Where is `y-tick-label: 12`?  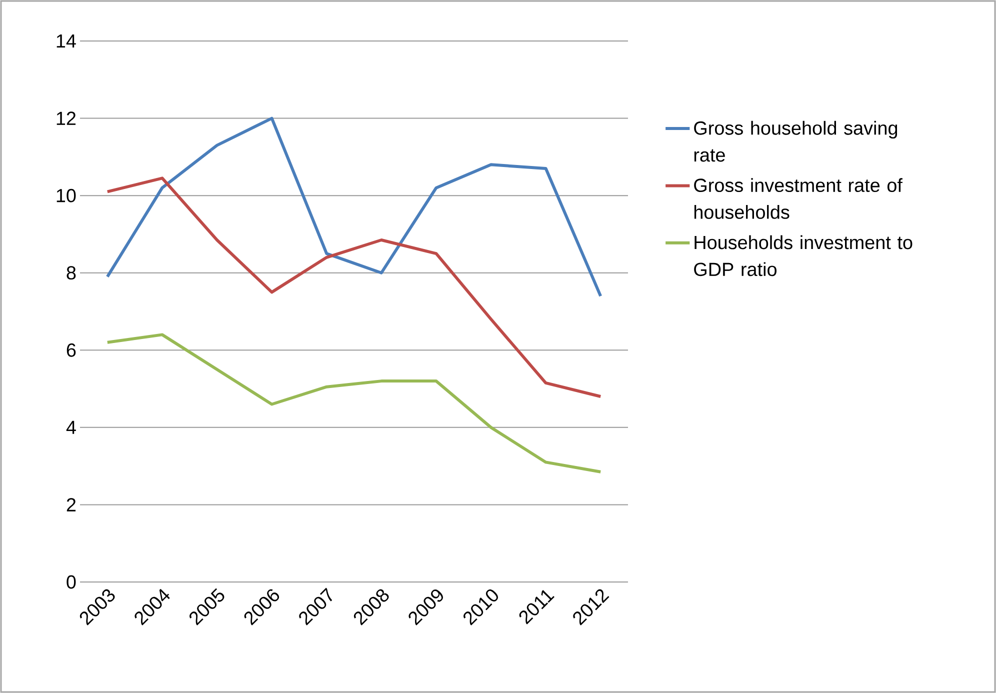 y-tick-label: 12 is located at coordinates (66, 118).